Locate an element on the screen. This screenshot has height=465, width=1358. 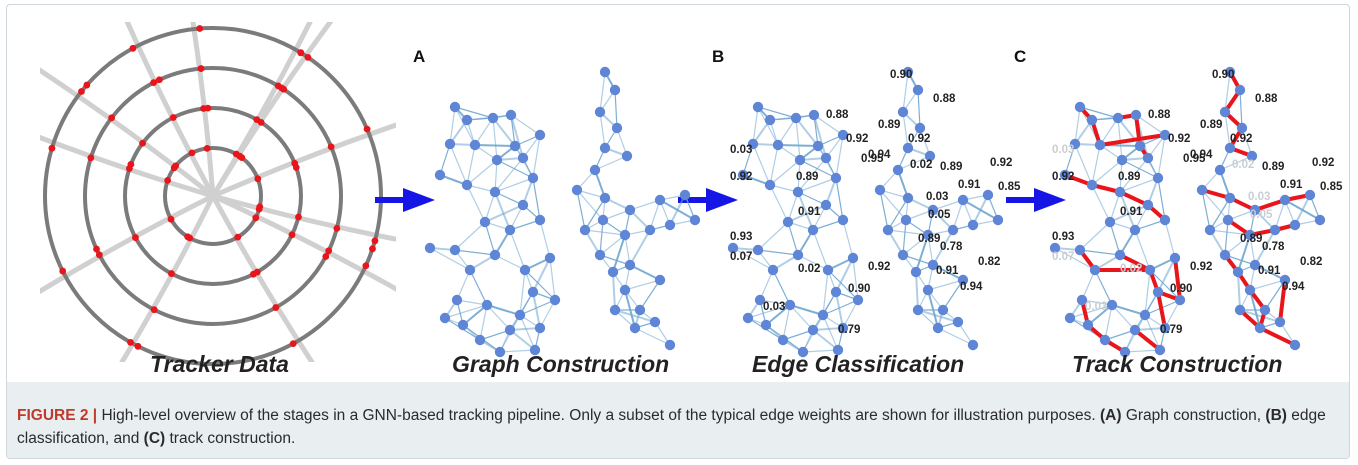
edge-weight-label: 0.93 is located at coordinates (1063, 237).